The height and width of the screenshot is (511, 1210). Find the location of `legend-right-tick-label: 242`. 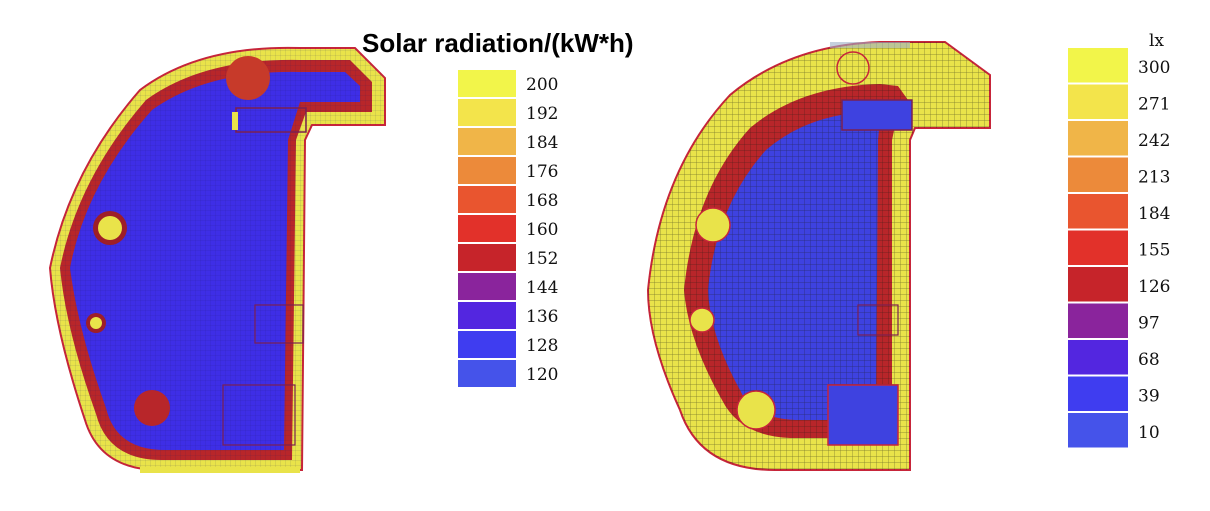

legend-right-tick-label: 242 is located at coordinates (1154, 141).